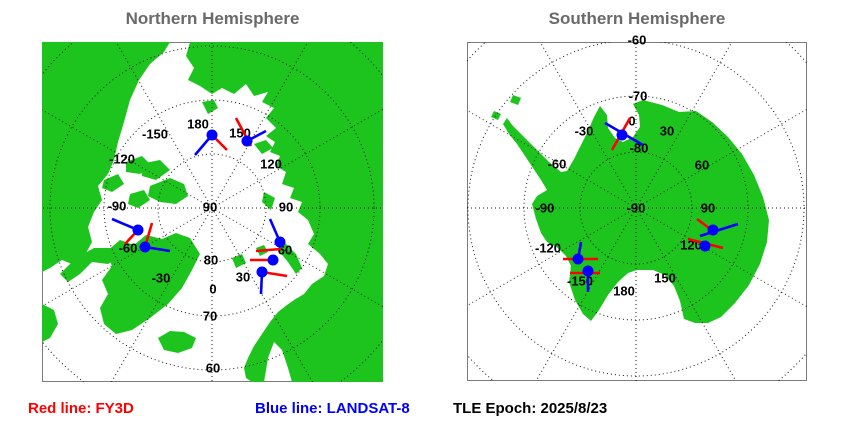 The width and height of the screenshot is (850, 425). What do you see at coordinates (332, 408) in the screenshot?
I see `legend-blue-landsat8: Blue line: LANDSAT-8` at bounding box center [332, 408].